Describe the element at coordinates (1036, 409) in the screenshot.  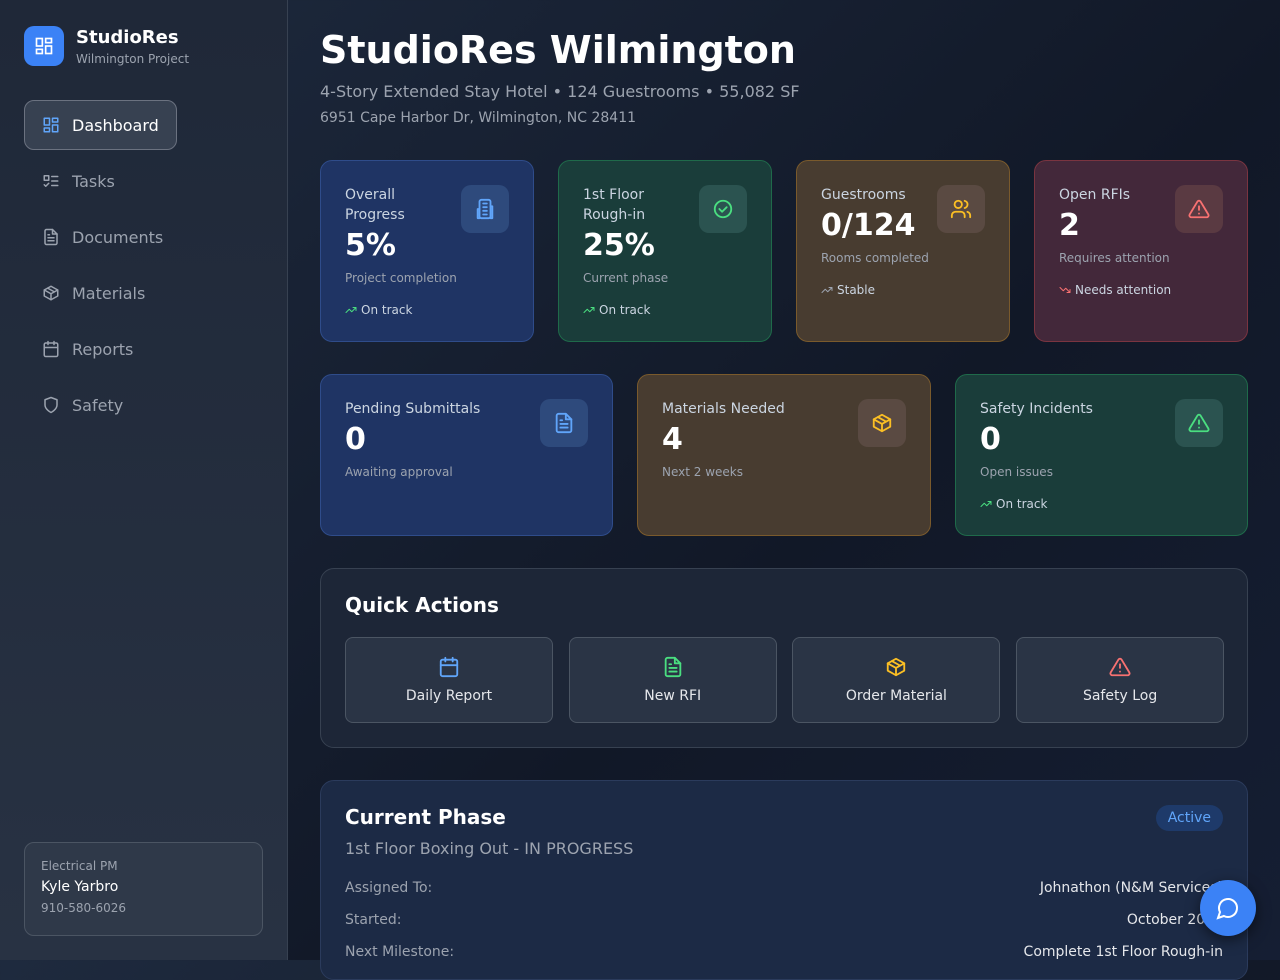
I see `stat-label: Safety Incidents` at that location.